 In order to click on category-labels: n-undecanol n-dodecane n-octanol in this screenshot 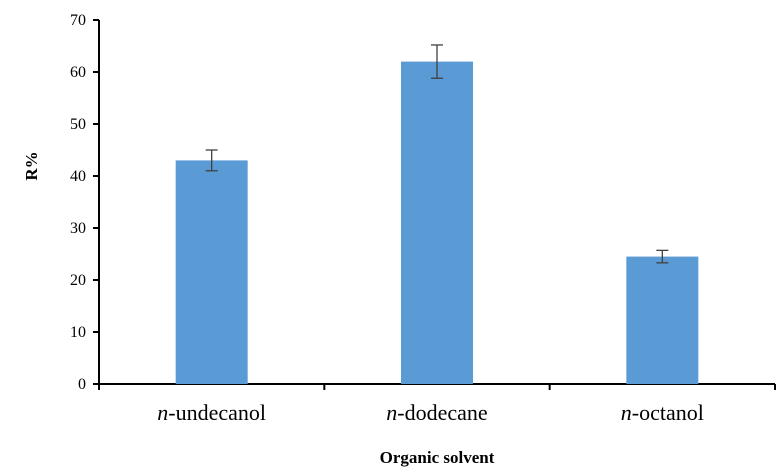, I will do `click(430, 412)`.